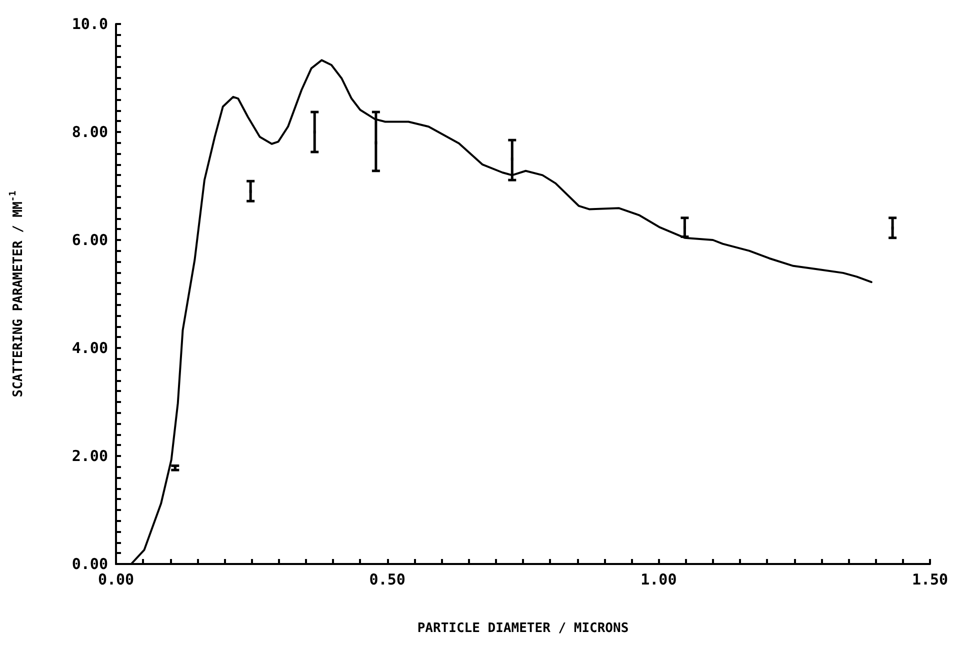 The width and height of the screenshot is (962, 647). I want to click on x-tick-label: 1.50, so click(930, 579).